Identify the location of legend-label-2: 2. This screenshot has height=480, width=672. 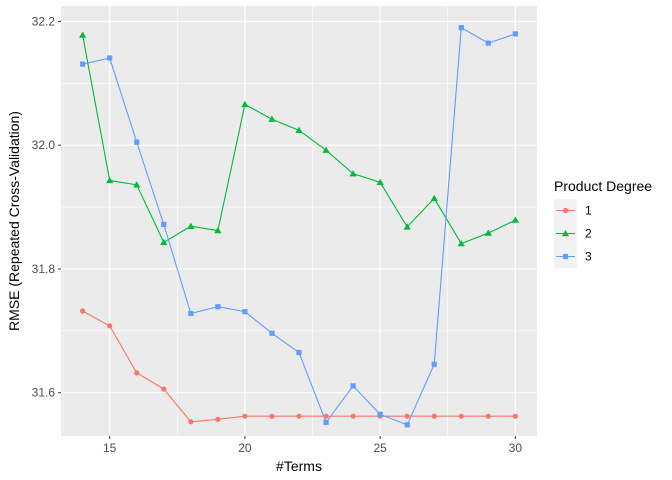
(588, 234).